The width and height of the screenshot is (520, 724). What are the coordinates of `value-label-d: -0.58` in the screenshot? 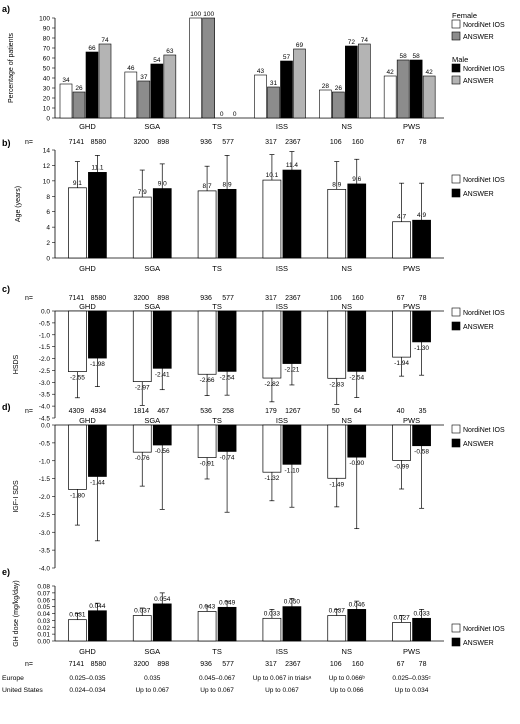 It's located at (421, 452).